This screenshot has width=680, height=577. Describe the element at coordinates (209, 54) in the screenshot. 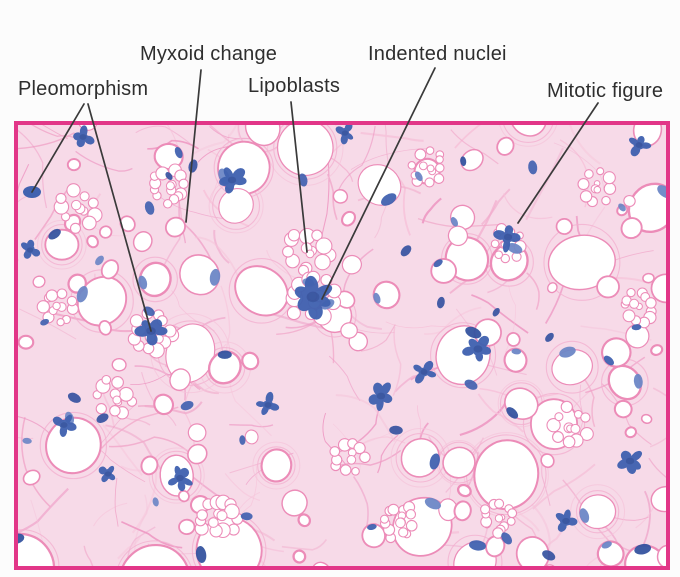

I see `figure-label-myxoid-change: Myxoid change` at that location.